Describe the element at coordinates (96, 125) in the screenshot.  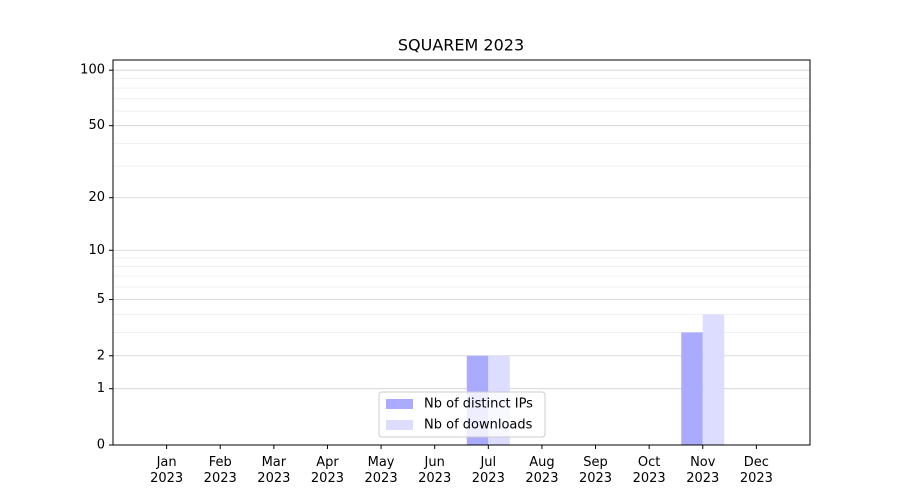
I see `y-tick-label: 50` at that location.